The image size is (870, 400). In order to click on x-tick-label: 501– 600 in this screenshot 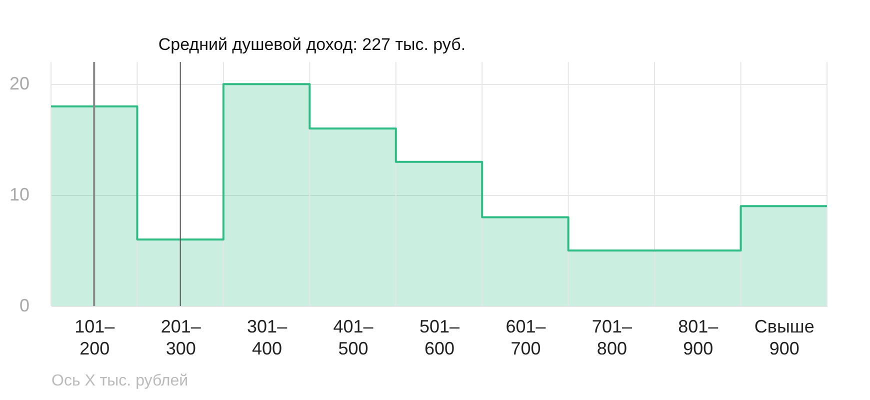, I will do `click(439, 337)`.